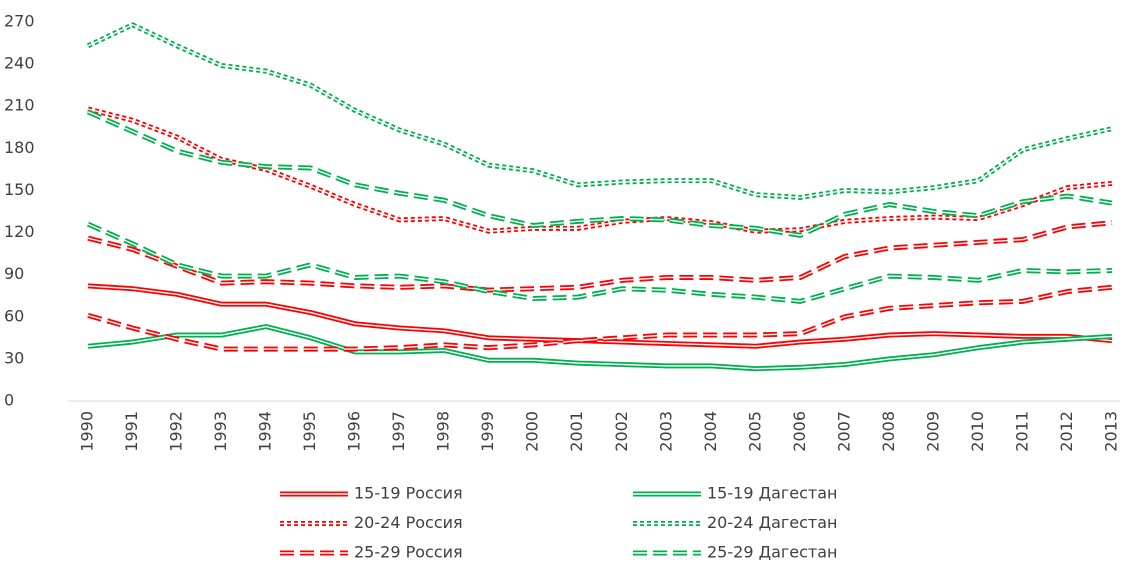 This screenshot has height=564, width=1121. What do you see at coordinates (487, 431) in the screenshot?
I see `x-tick-label: 1999` at bounding box center [487, 431].